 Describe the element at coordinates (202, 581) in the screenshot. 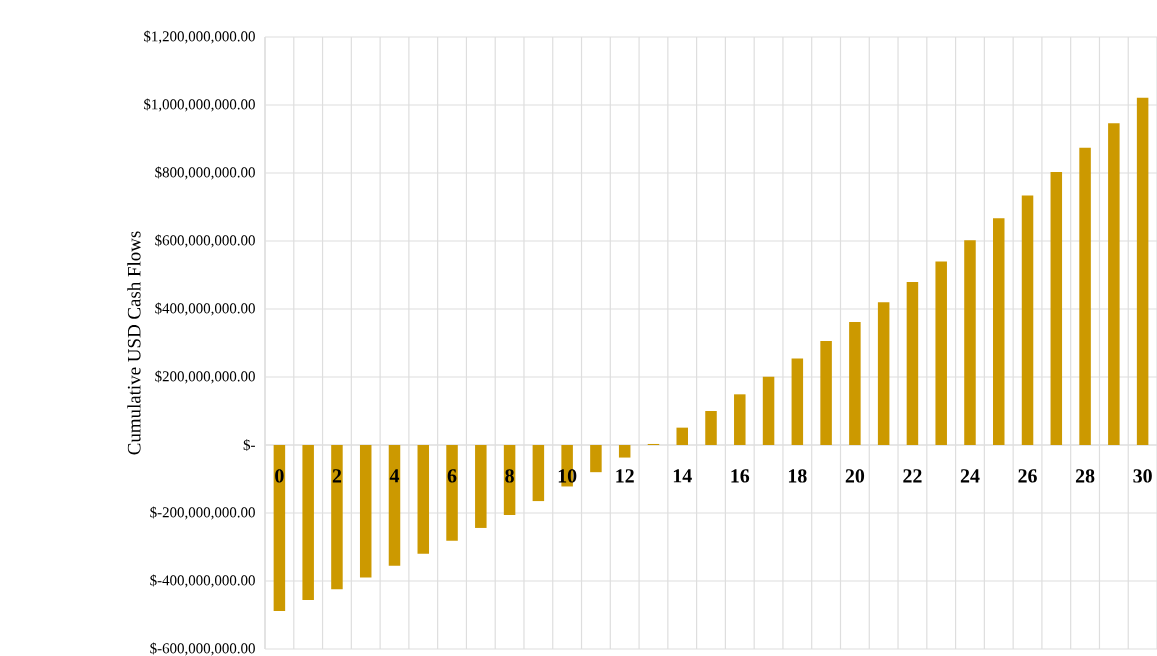

I see `y-tick-label: $-400,000,000.00` at that location.